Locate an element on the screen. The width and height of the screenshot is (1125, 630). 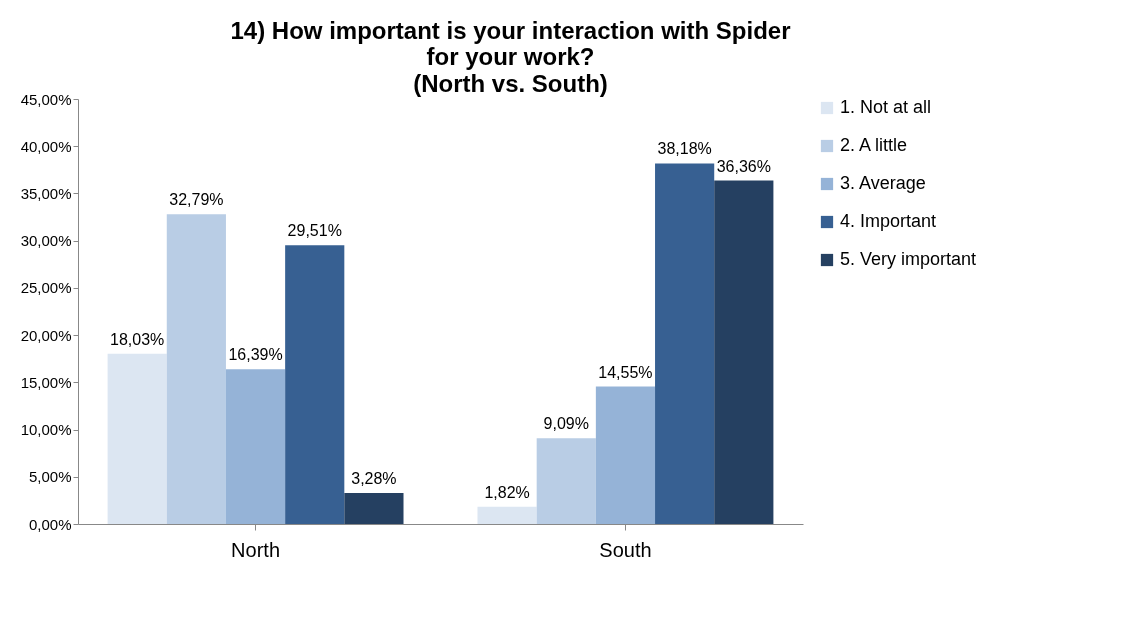
y-tick-label: 5,00% is located at coordinates (50, 477).